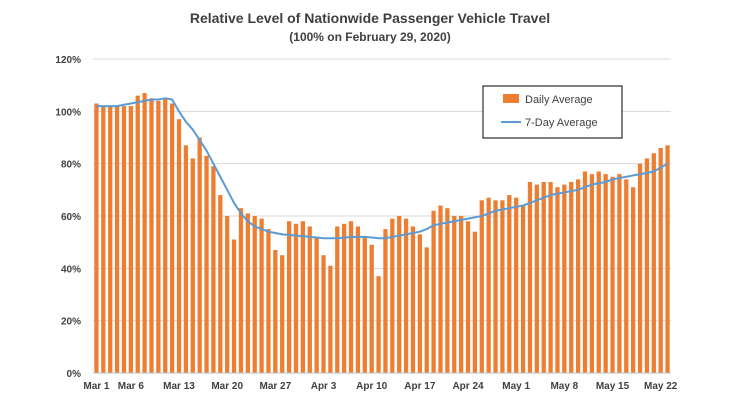  What do you see at coordinates (71, 322) in the screenshot?
I see `y-tick-label: 20%` at bounding box center [71, 322].